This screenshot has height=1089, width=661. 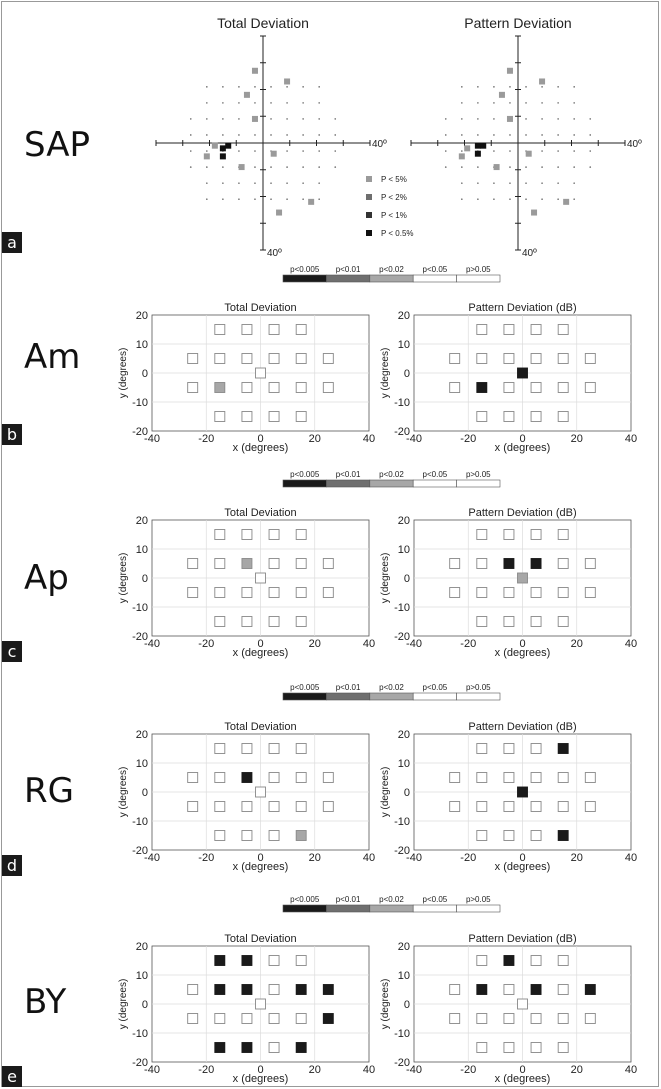 What do you see at coordinates (394, 197) in the screenshot?
I see `sap-legend-label: P < 2%` at bounding box center [394, 197].